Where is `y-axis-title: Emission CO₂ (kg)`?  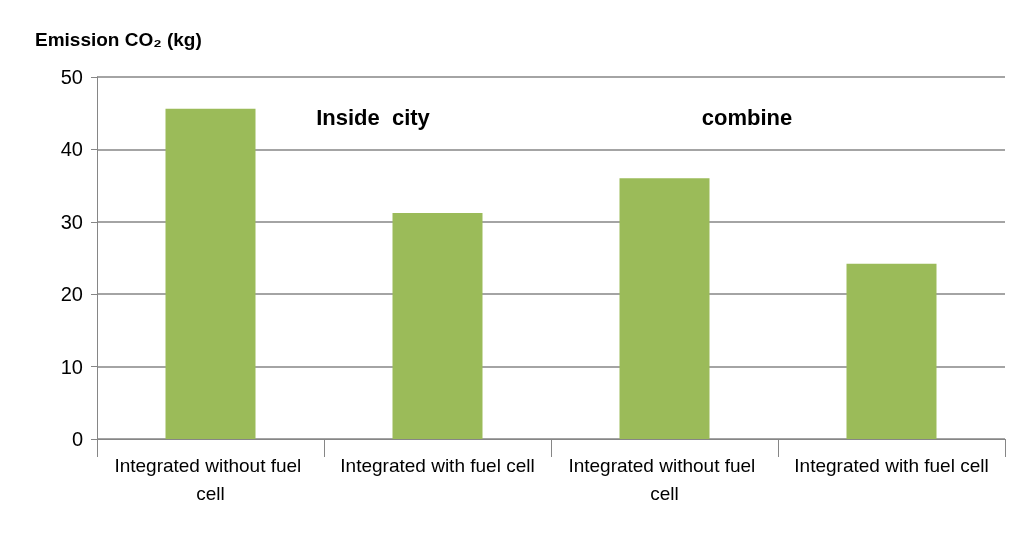
y-axis-title: Emission CO₂ (kg) is located at coordinates (118, 39).